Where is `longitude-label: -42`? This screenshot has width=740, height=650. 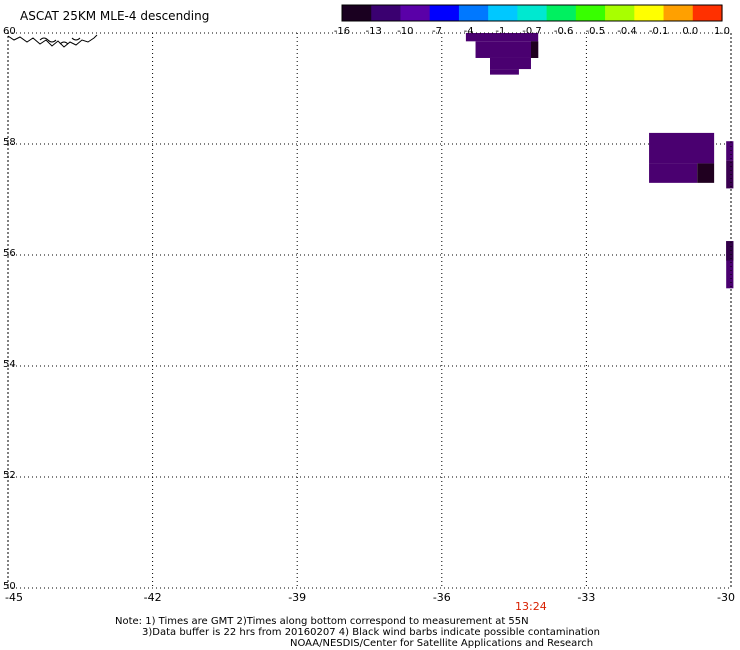
longitude-label: -42 is located at coordinates (152, 597).